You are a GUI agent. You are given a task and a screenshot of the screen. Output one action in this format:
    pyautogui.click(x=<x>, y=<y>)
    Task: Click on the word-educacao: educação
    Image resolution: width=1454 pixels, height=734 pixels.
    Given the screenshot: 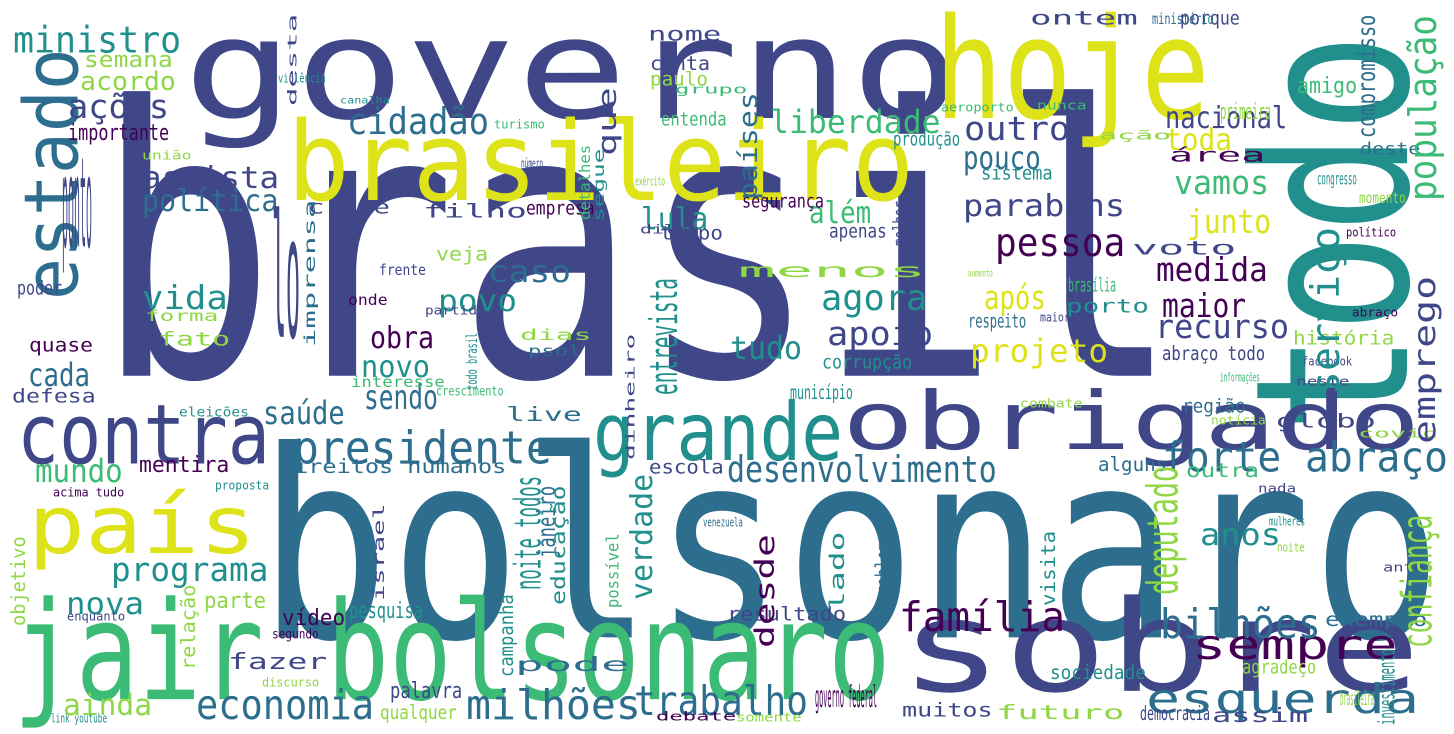 What is the action you would take?
    pyautogui.click(x=558, y=545)
    